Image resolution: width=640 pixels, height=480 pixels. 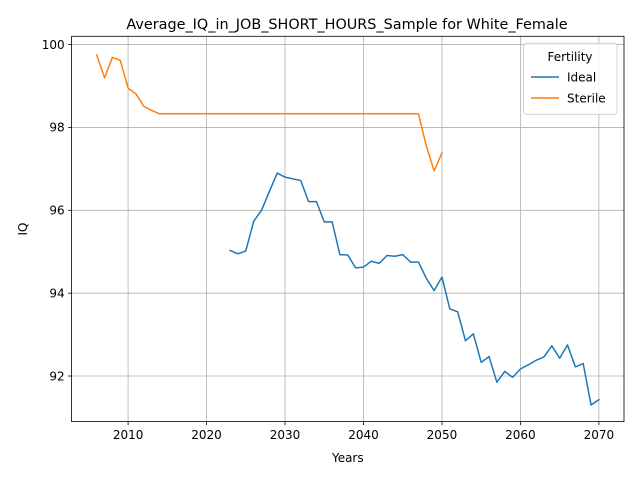 I want to click on y-axis-ticks: 92 94 96 98 100, so click(x=57, y=210).